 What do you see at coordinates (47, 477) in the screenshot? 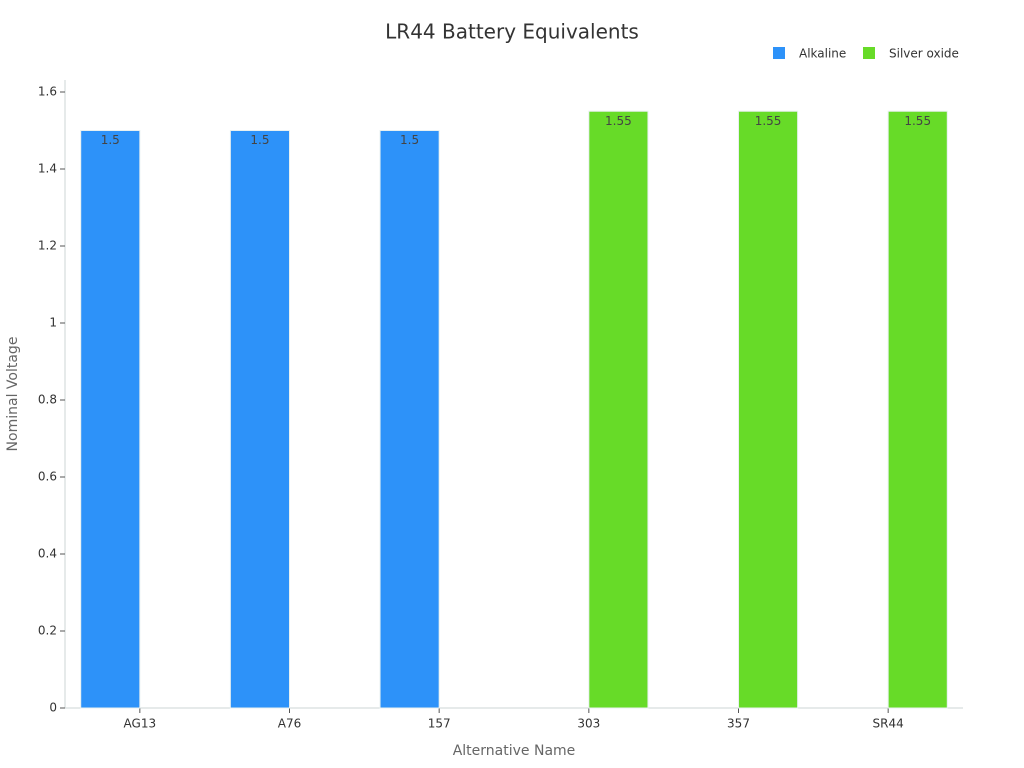
I see `y-tick-label: 0.6` at bounding box center [47, 477].